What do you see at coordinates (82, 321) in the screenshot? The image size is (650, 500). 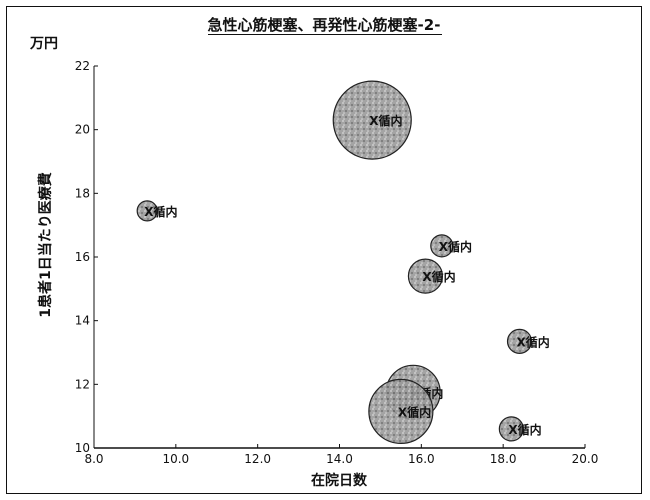 I see `y-tick-label: 14` at bounding box center [82, 321].